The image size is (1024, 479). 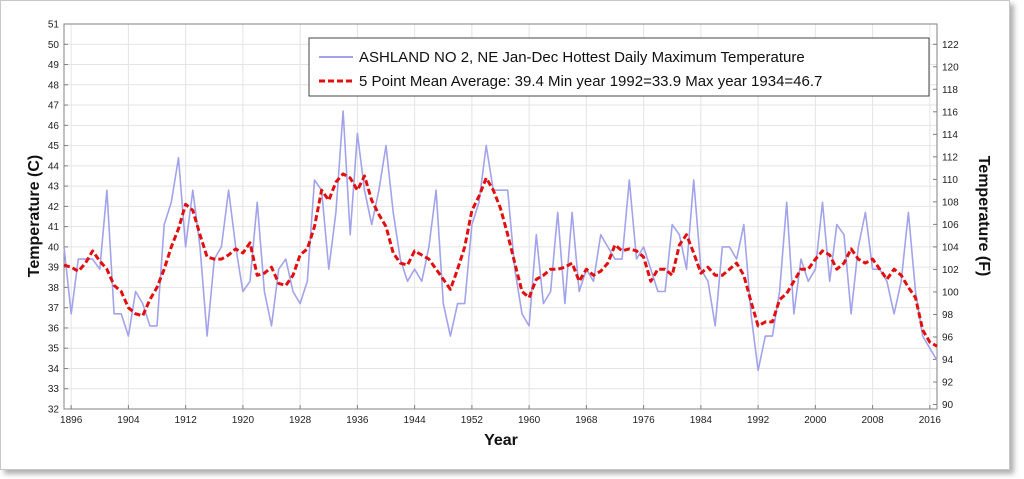 I want to click on y-tick-label-right: 92, so click(x=948, y=382).